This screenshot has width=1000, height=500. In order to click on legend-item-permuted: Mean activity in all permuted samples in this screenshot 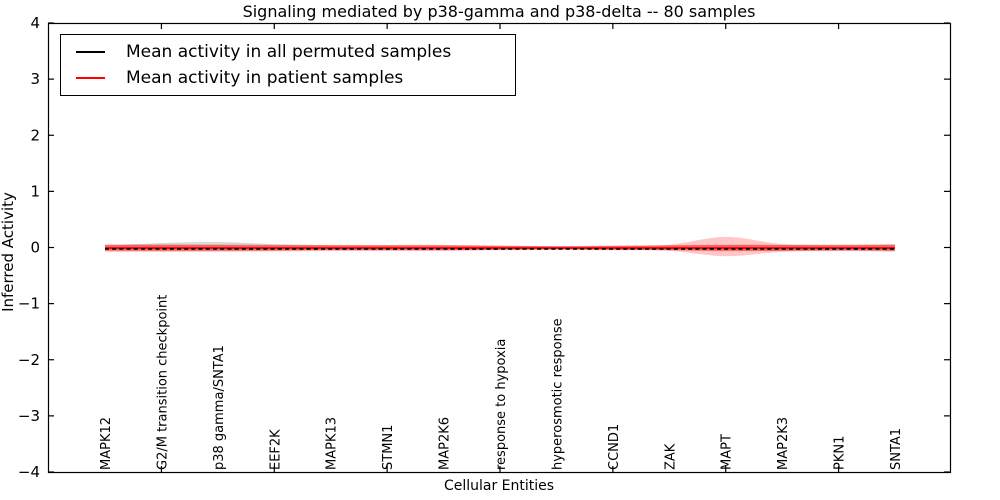, I will do `click(288, 52)`.